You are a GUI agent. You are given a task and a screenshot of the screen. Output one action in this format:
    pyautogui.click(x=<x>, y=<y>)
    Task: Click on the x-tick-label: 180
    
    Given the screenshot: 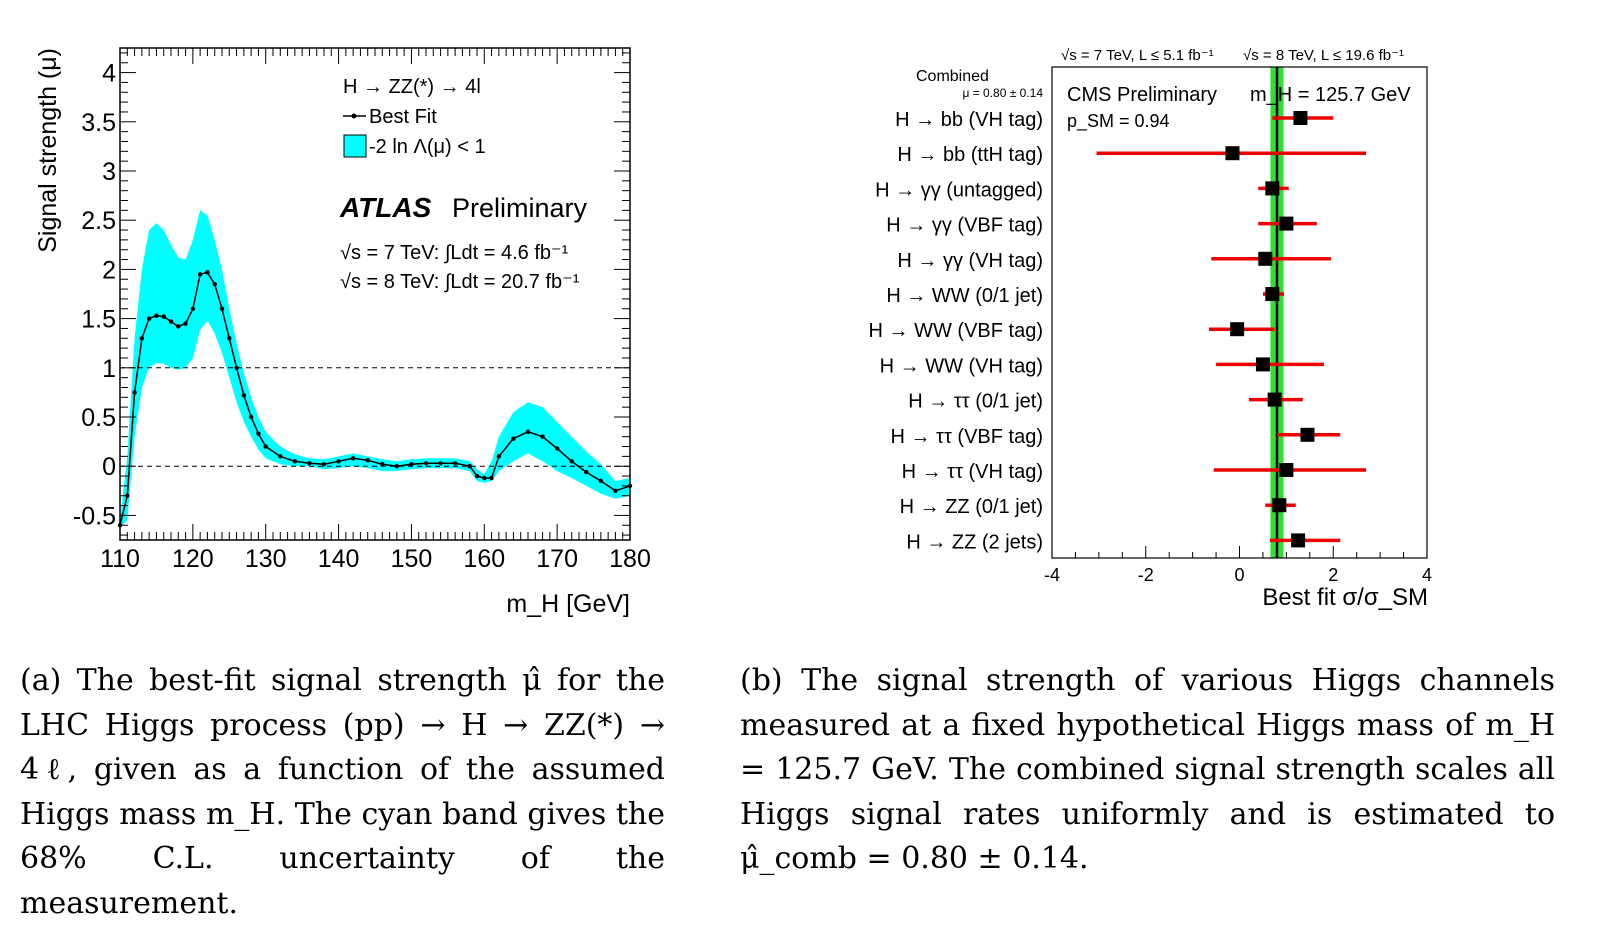 What is the action you would take?
    pyautogui.click(x=630, y=559)
    